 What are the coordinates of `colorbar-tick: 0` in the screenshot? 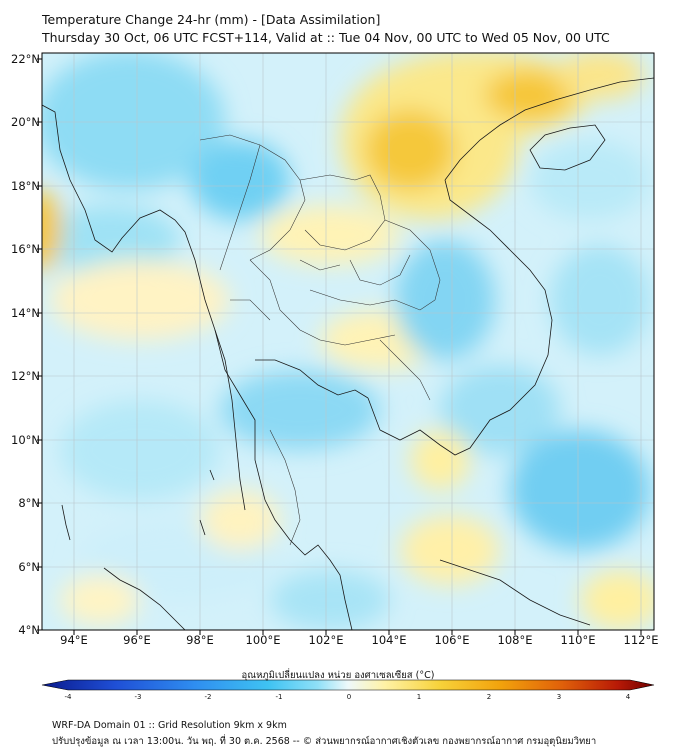 It's located at (349, 697).